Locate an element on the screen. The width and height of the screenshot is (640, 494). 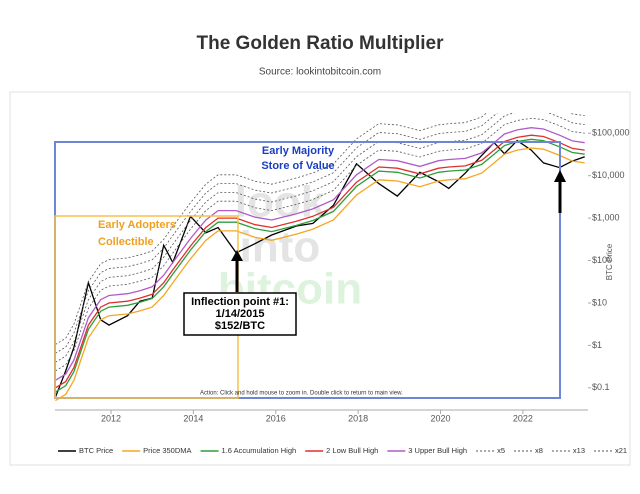
annotation: $152/BTC is located at coordinates (240, 326).